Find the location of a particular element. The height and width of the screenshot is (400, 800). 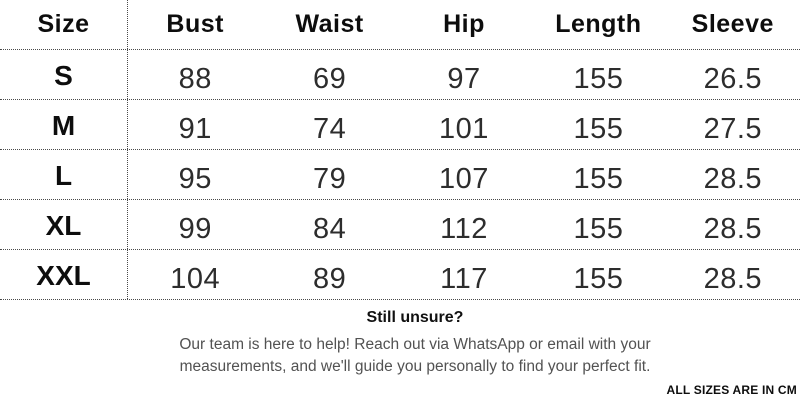

table-row-xxl: XXL 104 89 117 155 28.5 is located at coordinates (400, 275).